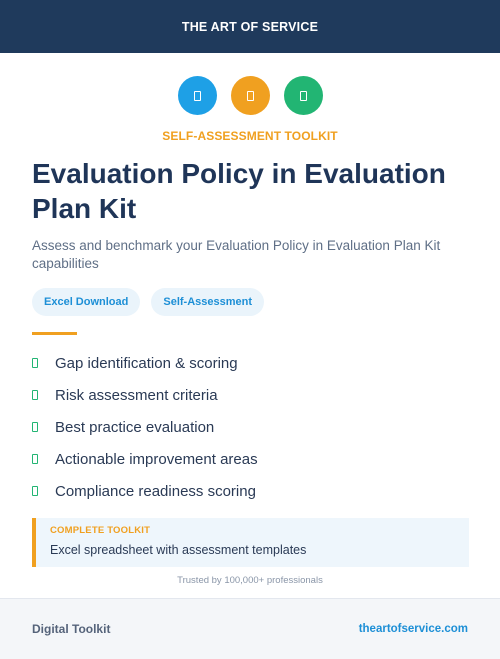 The width and height of the screenshot is (500, 659). I want to click on brand-name: THE ART OF SERVICE, so click(250, 26).